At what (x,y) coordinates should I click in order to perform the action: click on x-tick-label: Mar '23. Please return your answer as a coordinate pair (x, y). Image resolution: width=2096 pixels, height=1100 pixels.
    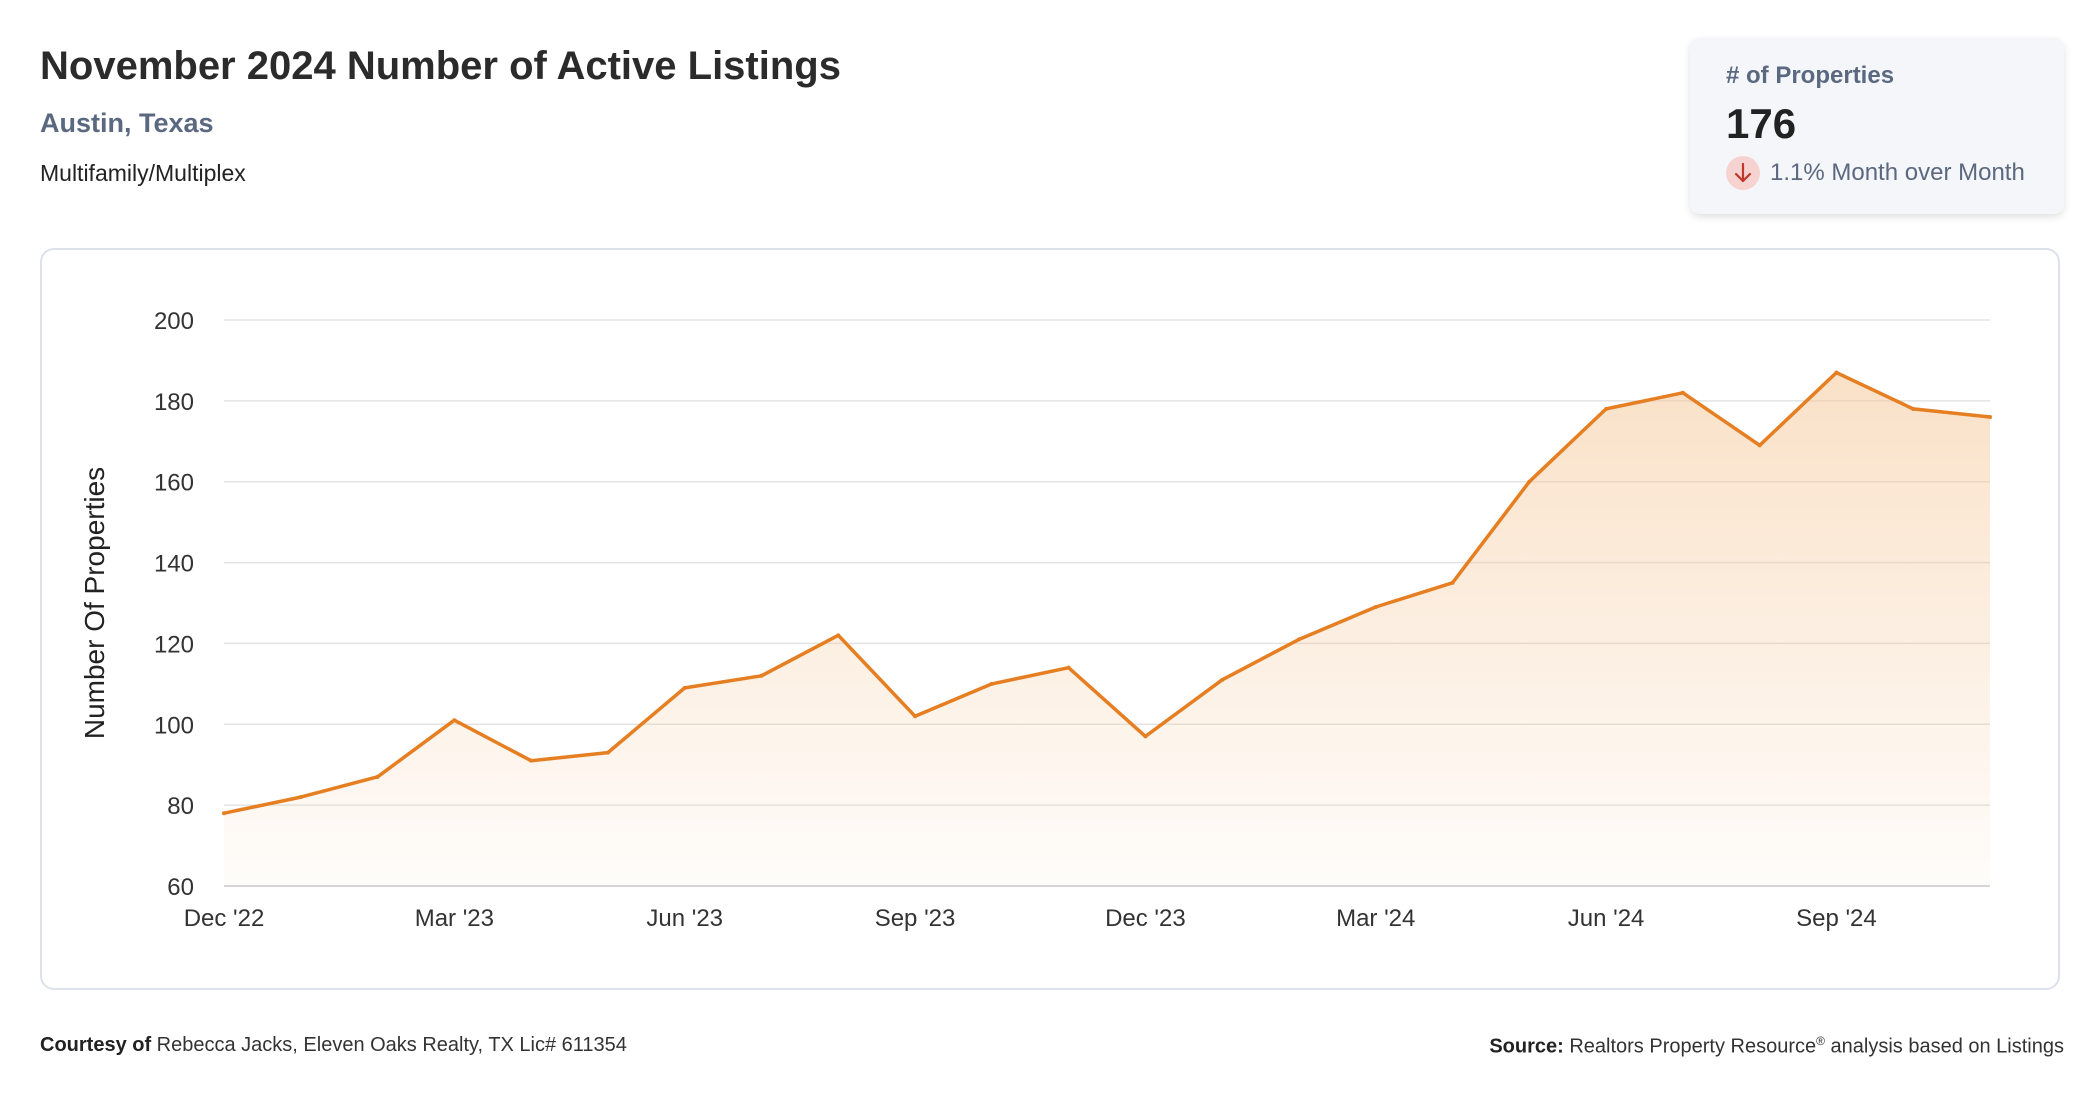
    Looking at the image, I should click on (454, 918).